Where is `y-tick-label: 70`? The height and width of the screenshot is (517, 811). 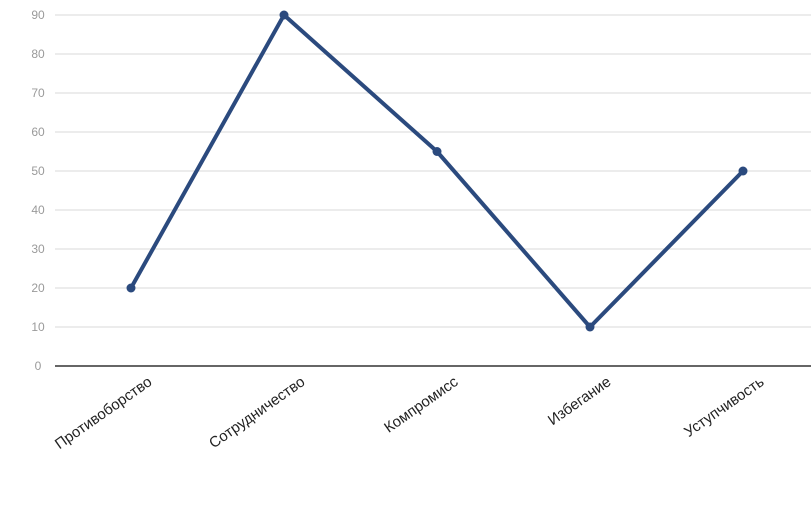
y-tick-label: 70 is located at coordinates (38, 93).